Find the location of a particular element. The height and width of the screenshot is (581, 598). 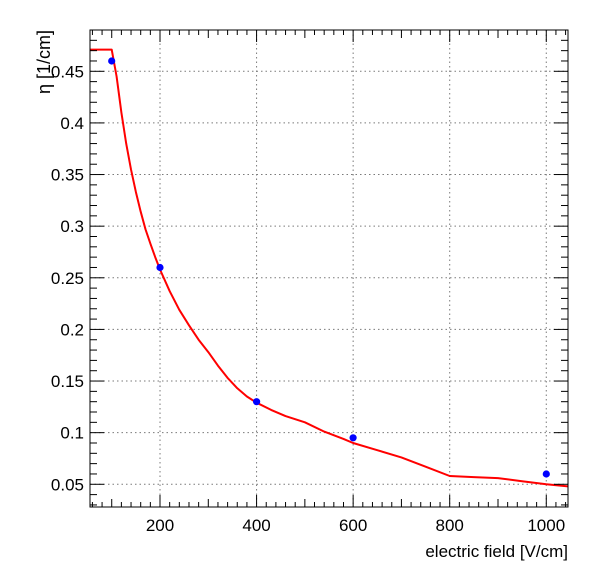

y-tick-label: 0.05 is located at coordinates (67, 484).